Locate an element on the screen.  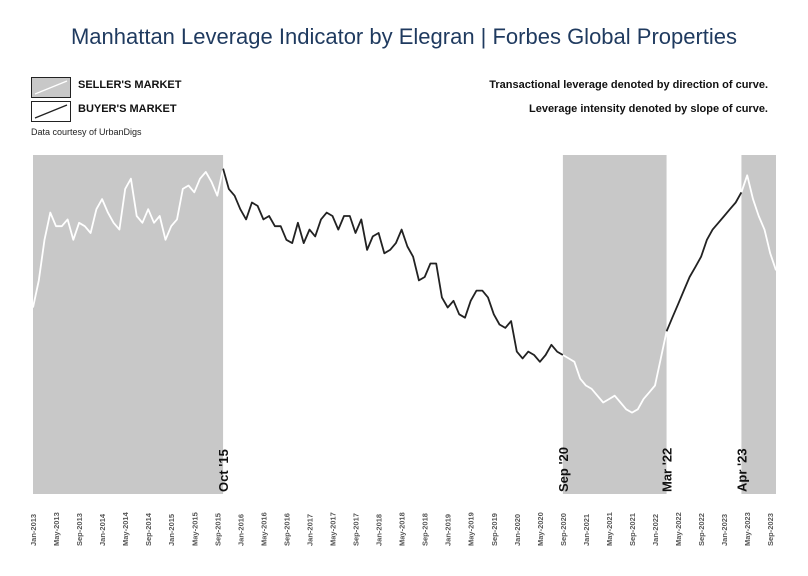
x-tick-label: Sep-2014 is located at coordinates (148, 529).